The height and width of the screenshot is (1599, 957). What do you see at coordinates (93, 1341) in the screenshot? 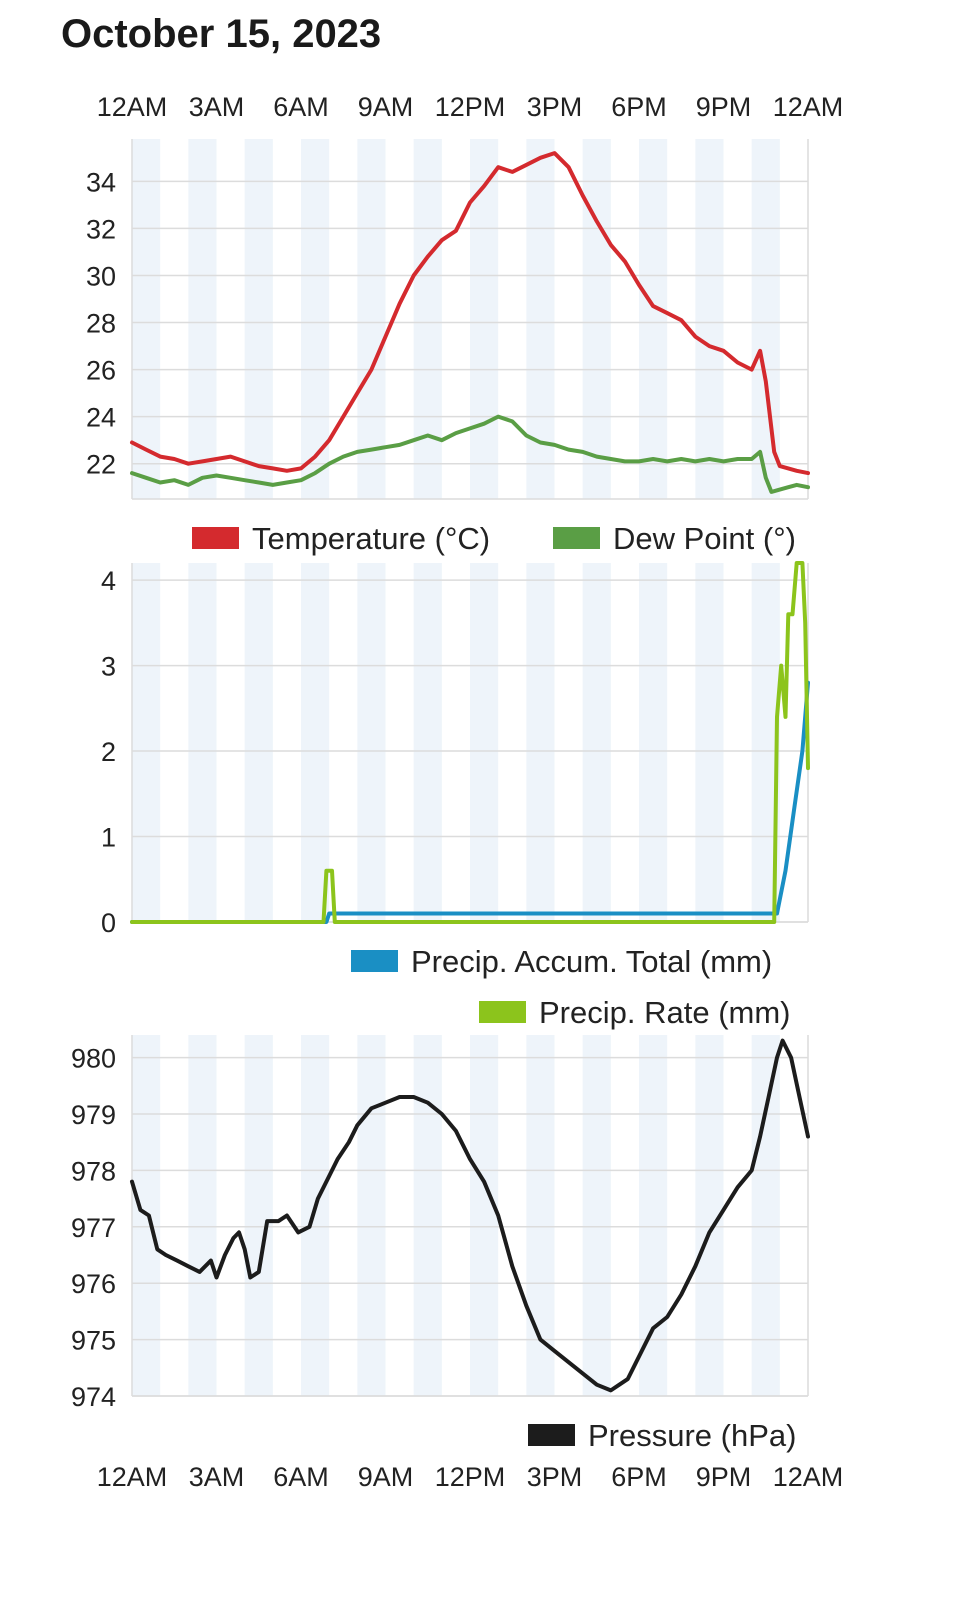
I see `y-tick-label: 975` at bounding box center [93, 1341].